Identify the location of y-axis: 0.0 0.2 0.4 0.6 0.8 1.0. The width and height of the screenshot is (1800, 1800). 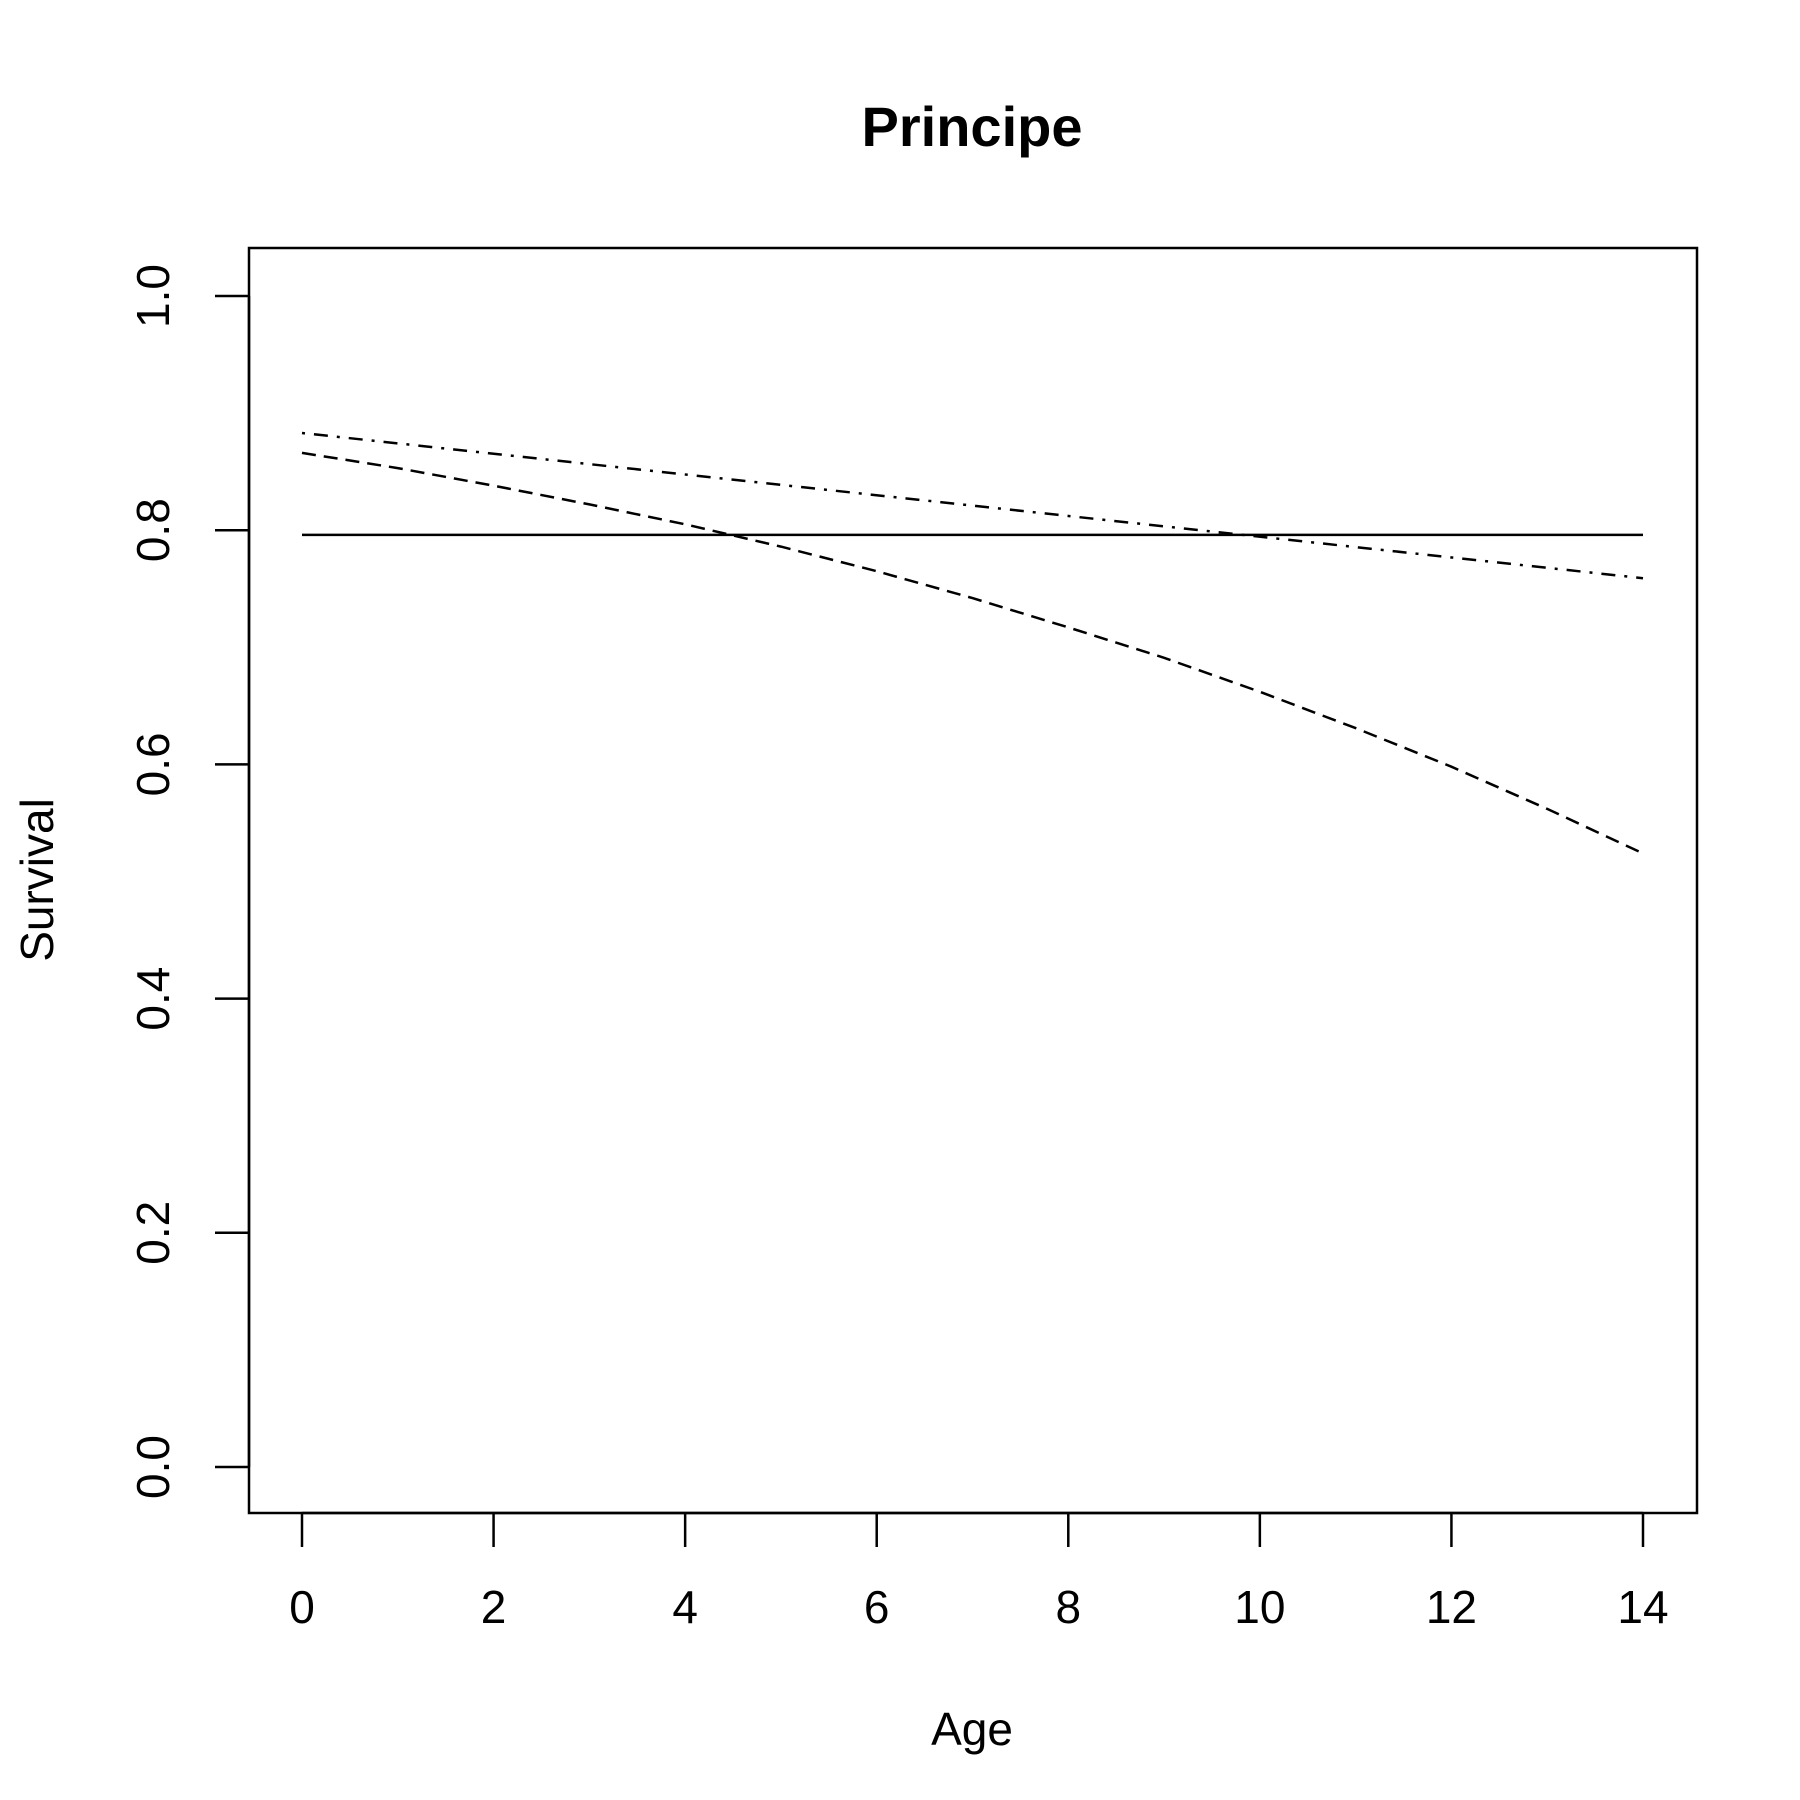
(189, 881).